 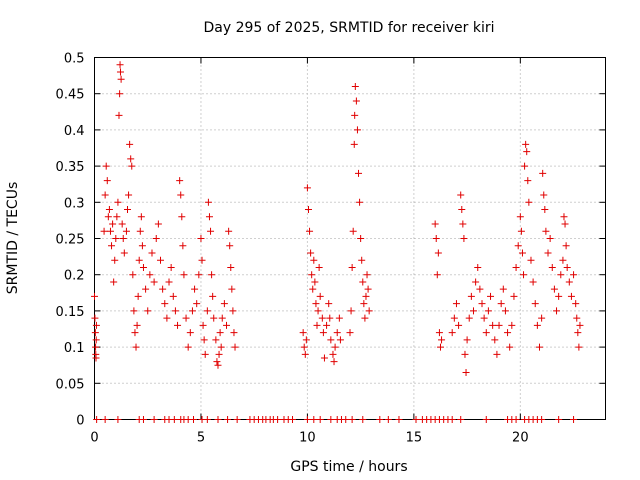 What do you see at coordinates (94, 438) in the screenshot?
I see `x-tick-label: 0` at bounding box center [94, 438].